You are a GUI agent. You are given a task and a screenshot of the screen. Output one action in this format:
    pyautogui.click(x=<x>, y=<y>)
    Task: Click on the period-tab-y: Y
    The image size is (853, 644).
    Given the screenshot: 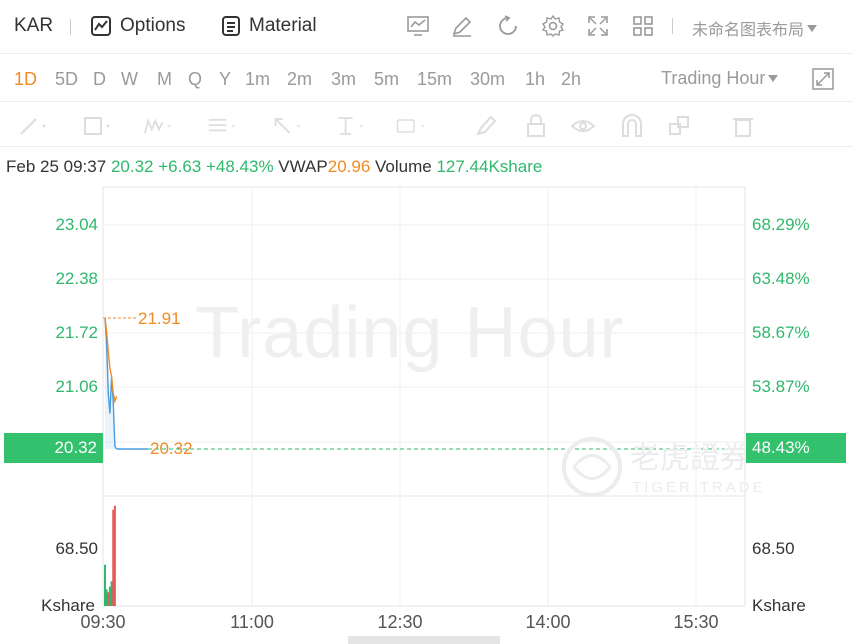 What is the action you would take?
    pyautogui.click(x=225, y=79)
    